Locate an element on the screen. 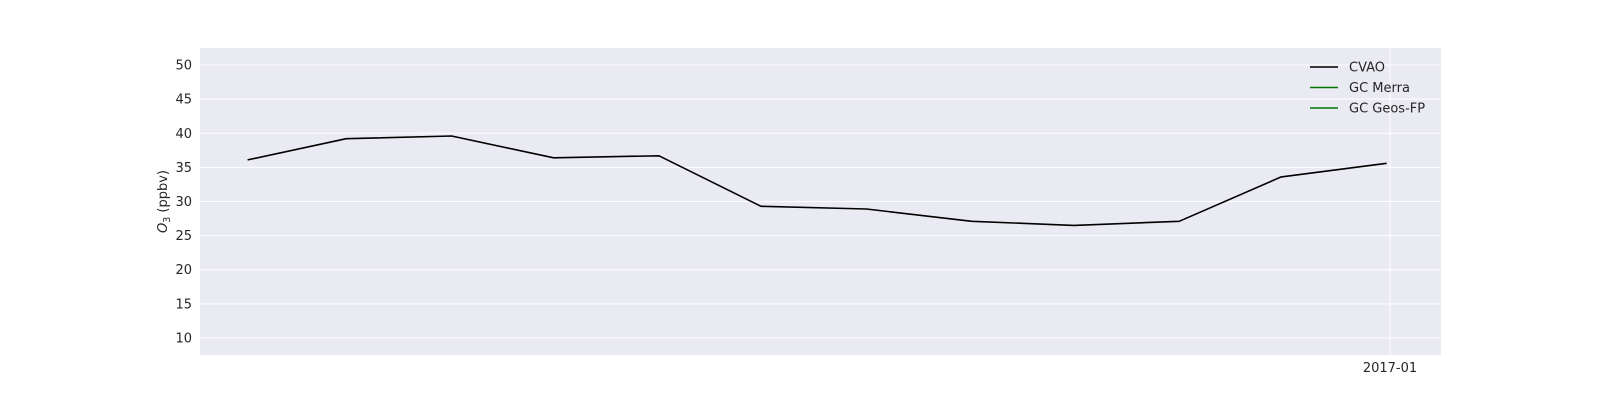 Image resolution: width=1600 pixels, height=400 pixels. y-tick-label: 50 is located at coordinates (183, 66).